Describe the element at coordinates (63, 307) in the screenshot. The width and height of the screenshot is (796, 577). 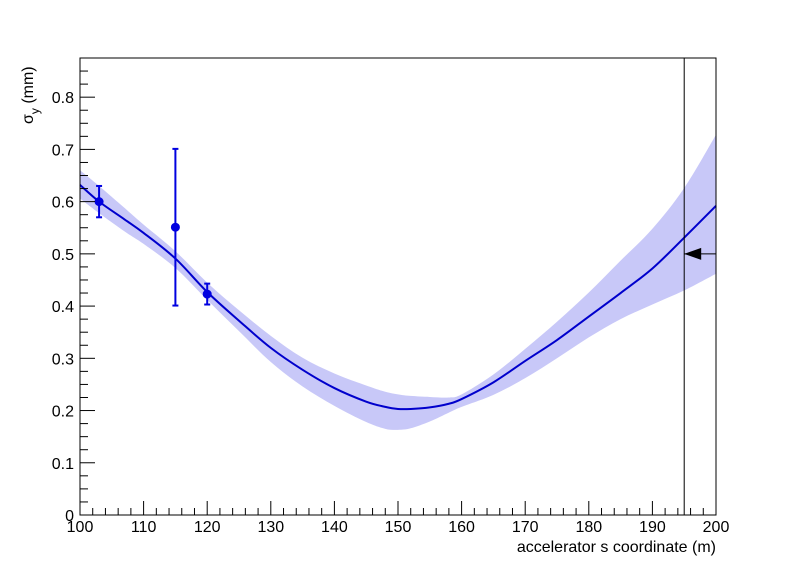
I see `y-tick-label: 0.4` at that location.